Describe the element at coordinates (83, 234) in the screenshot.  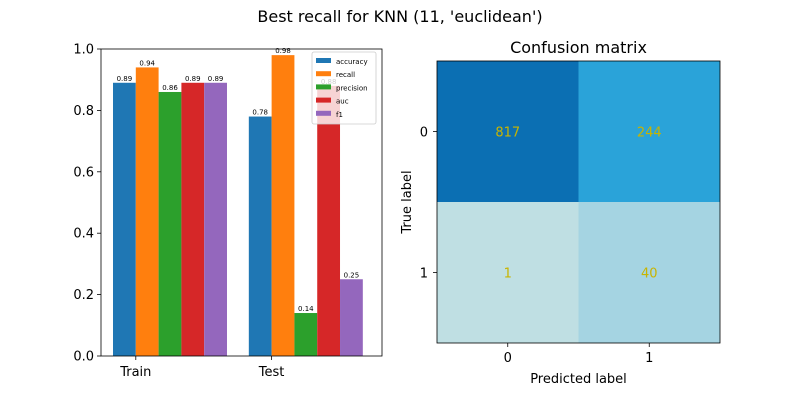
I see `y-tick-label: 0.4` at that location.